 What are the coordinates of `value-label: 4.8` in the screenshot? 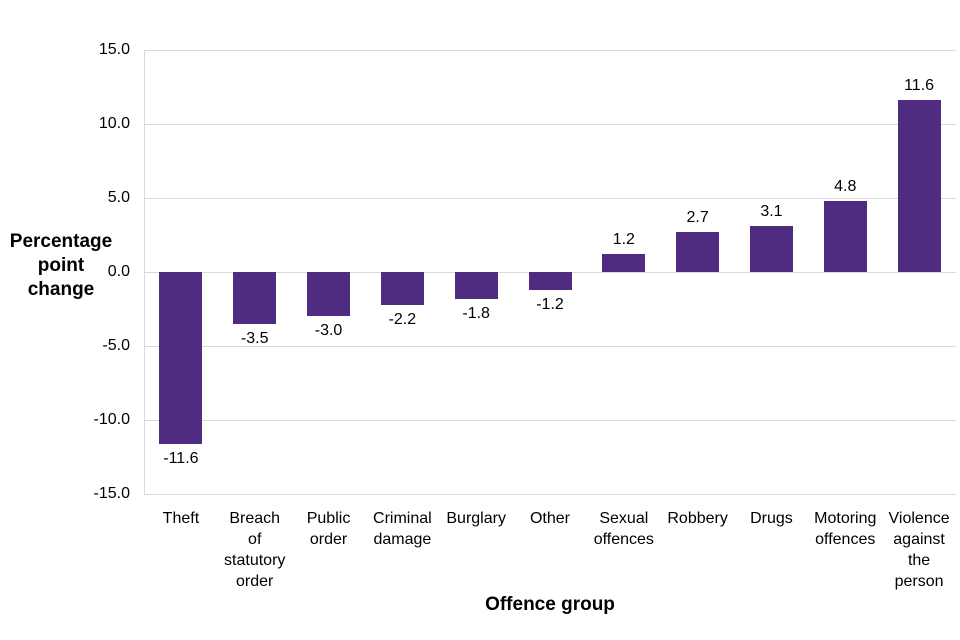 It's located at (845, 186).